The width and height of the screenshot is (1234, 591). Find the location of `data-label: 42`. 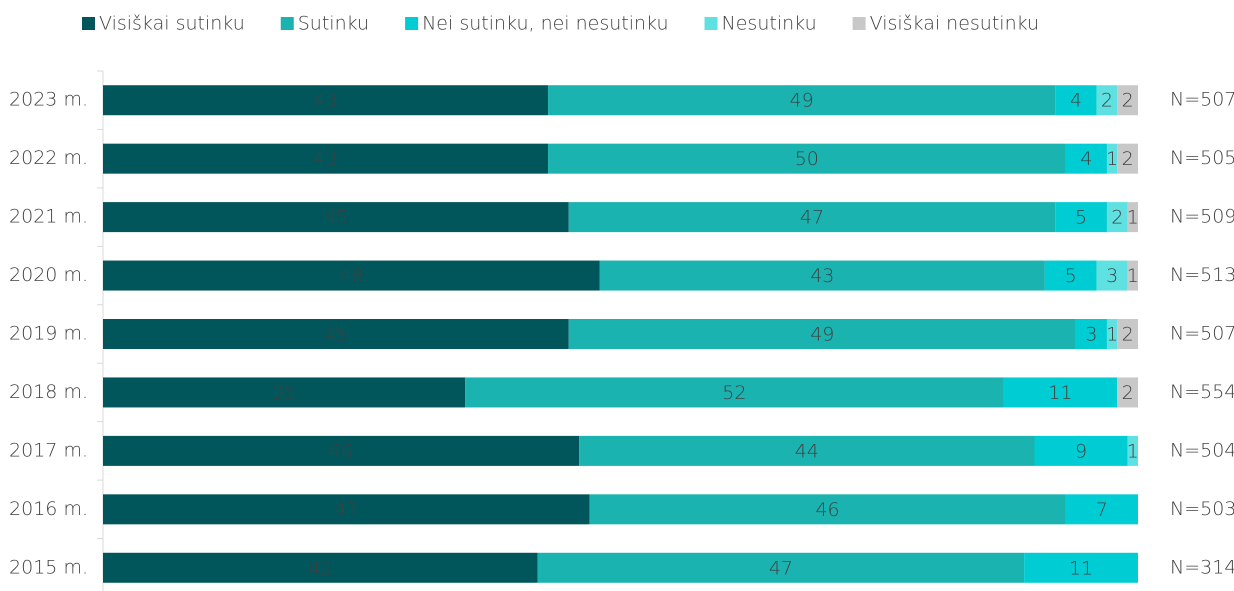

data-label: 42 is located at coordinates (320, 568).